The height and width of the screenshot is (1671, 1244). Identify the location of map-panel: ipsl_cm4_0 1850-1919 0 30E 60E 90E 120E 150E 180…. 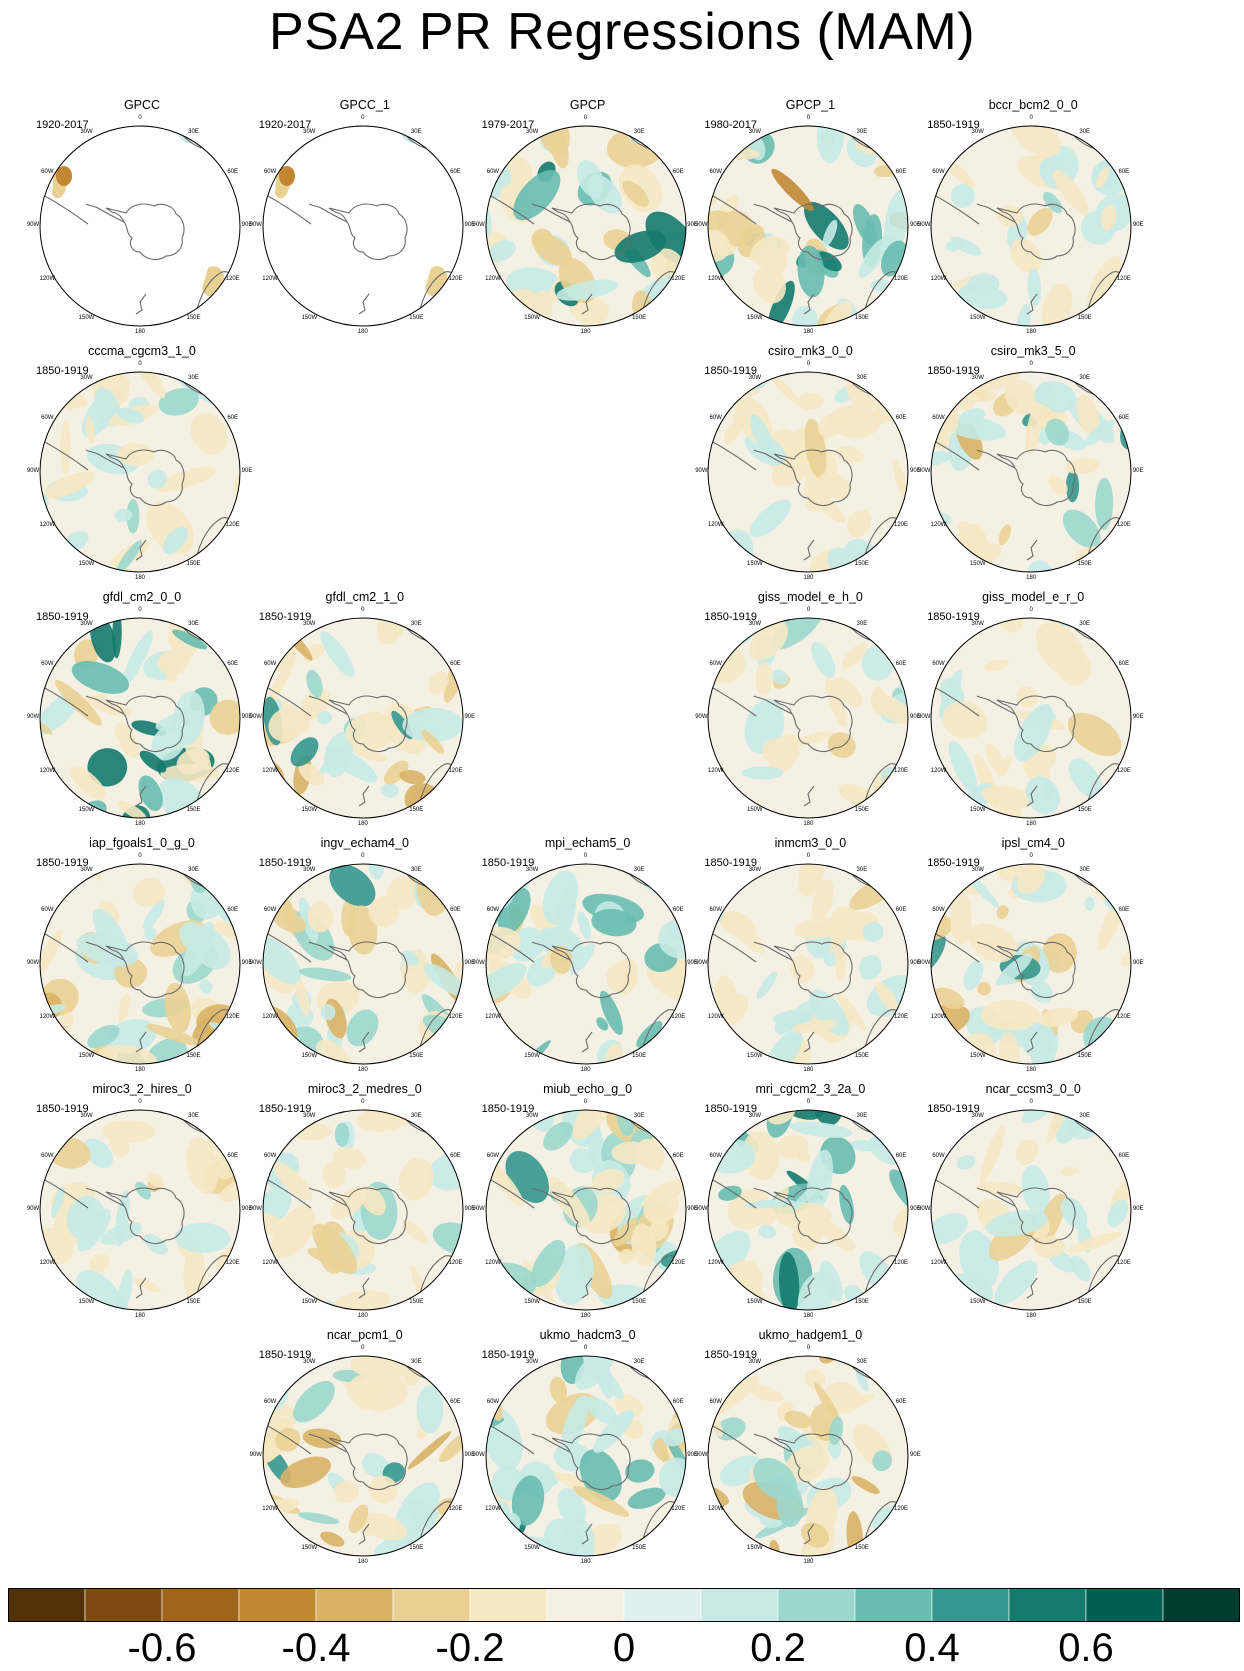
(1033, 954).